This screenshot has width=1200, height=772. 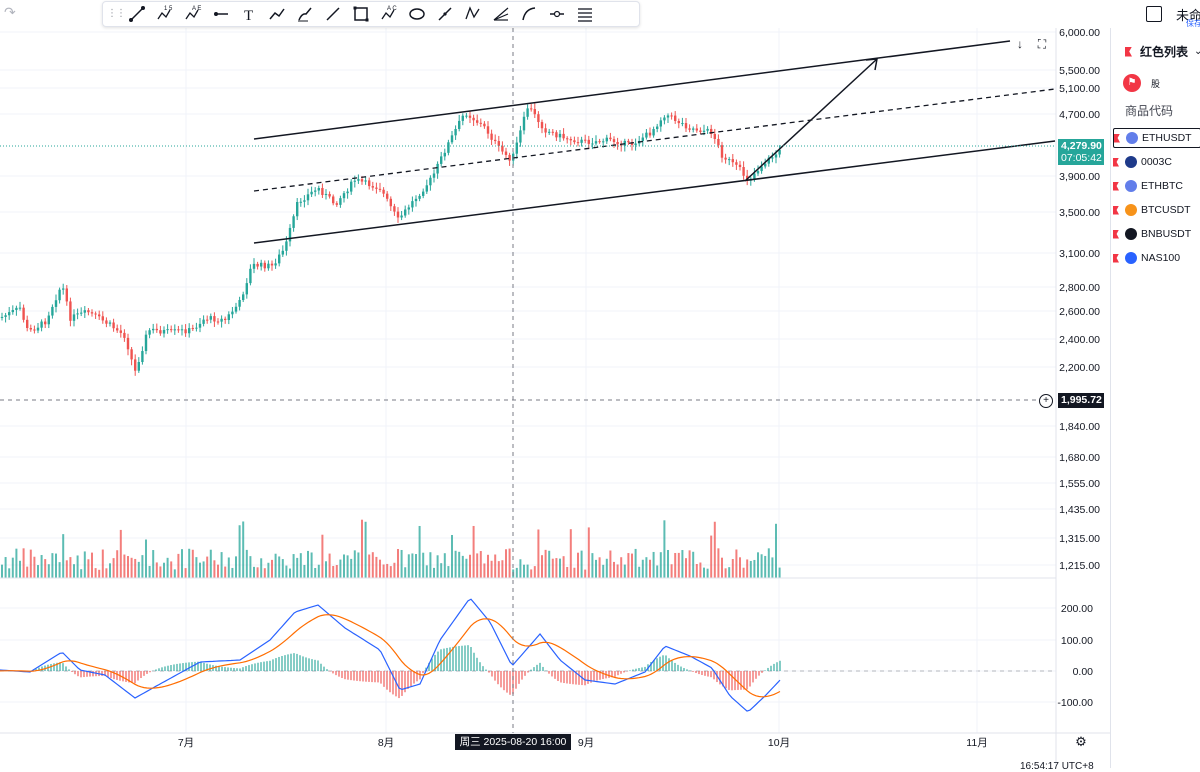 I want to click on drawing-toolbar: ⋮⋮ 1 5 A E T A C, so click(x=371, y=14).